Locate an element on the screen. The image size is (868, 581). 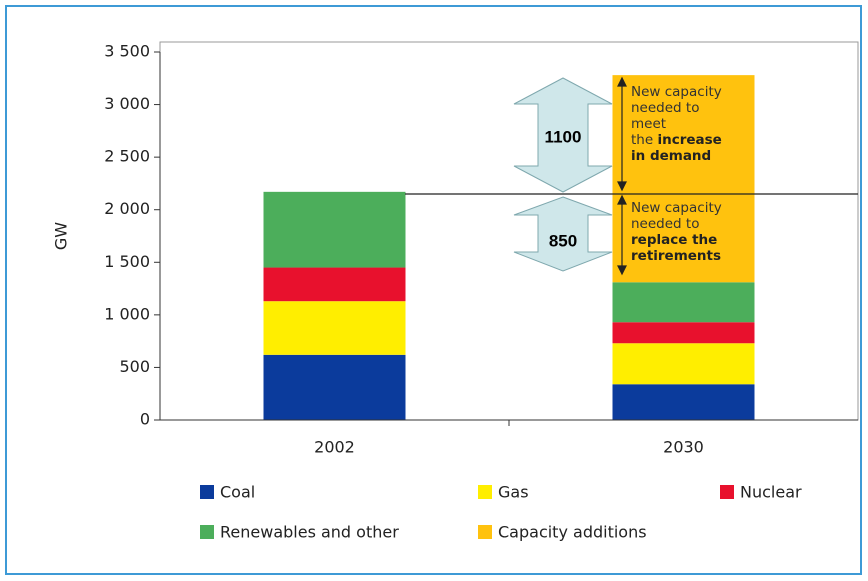
annotation-label: 850 is located at coordinates (563, 240).